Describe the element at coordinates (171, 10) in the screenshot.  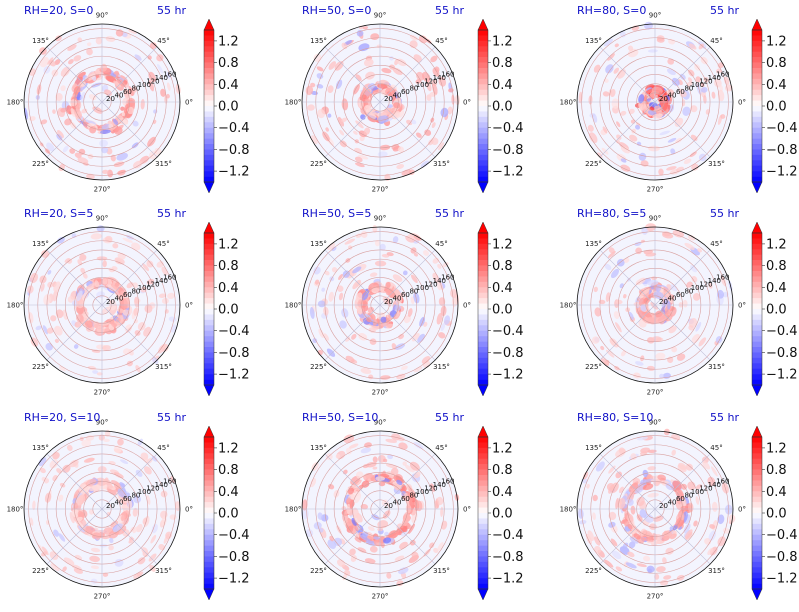
I see `time-label: 55 hr` at that location.